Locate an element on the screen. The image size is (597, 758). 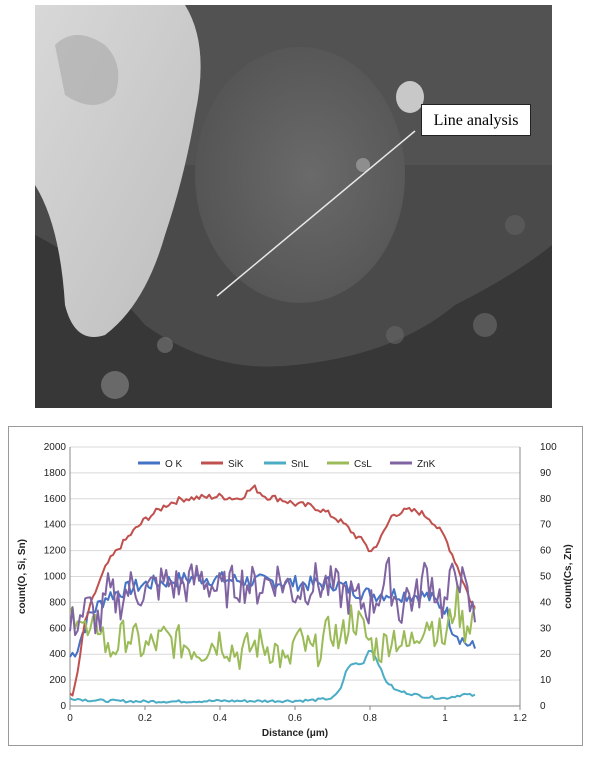
y-left-tick-label: 1600 is located at coordinates (55, 499).